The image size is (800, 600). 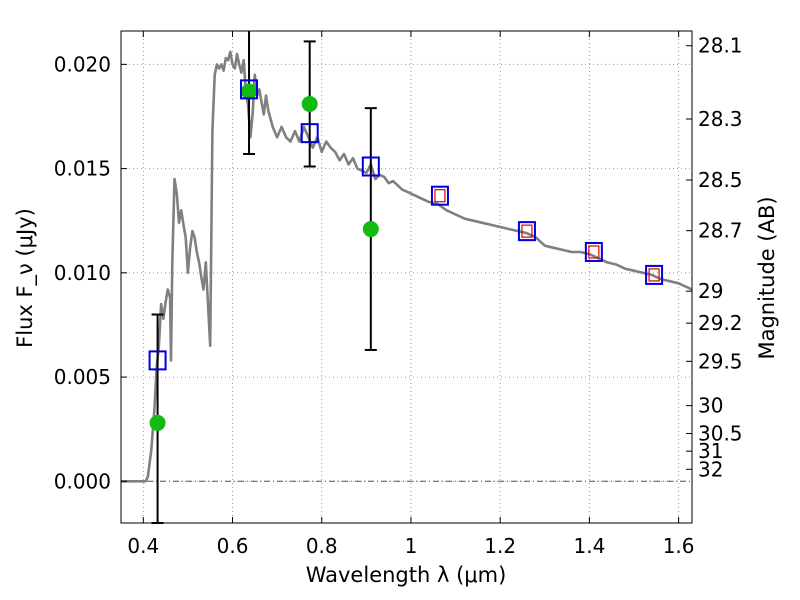 I want to click on magnitude-tick-label: 29.2, so click(x=720, y=323).